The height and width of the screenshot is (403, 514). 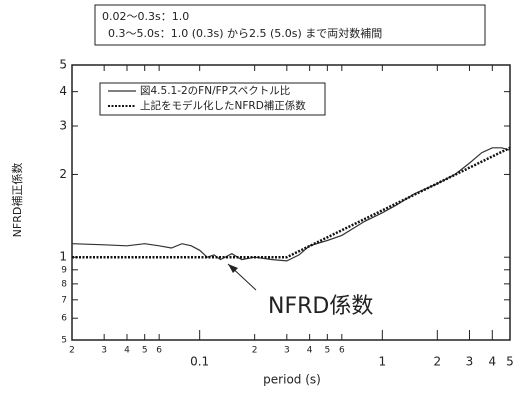 I want to click on note: 0.3～5.0s：1.0 (0.3s) から2.5 (5.0s) まで両対数補間, so click(x=245, y=33).